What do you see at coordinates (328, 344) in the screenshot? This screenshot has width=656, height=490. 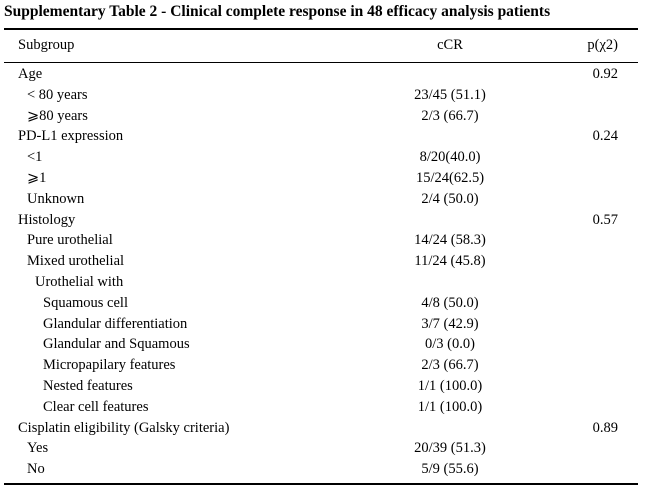 I see `table-row: Glandular and Squamous 0/3 (0.0)` at bounding box center [328, 344].